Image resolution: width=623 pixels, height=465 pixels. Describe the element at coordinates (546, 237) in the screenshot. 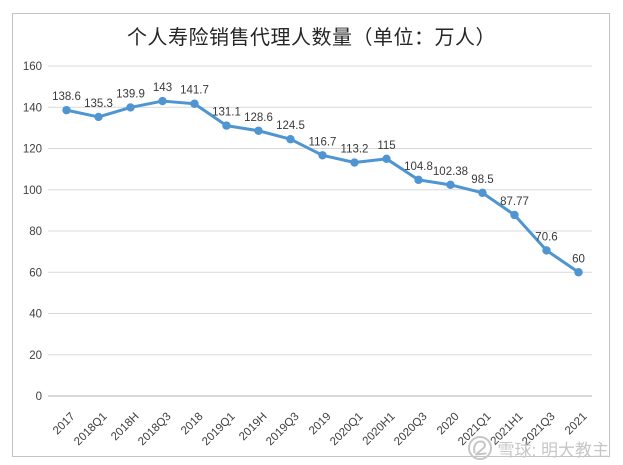

I see `data-point-label: 70.6` at that location.